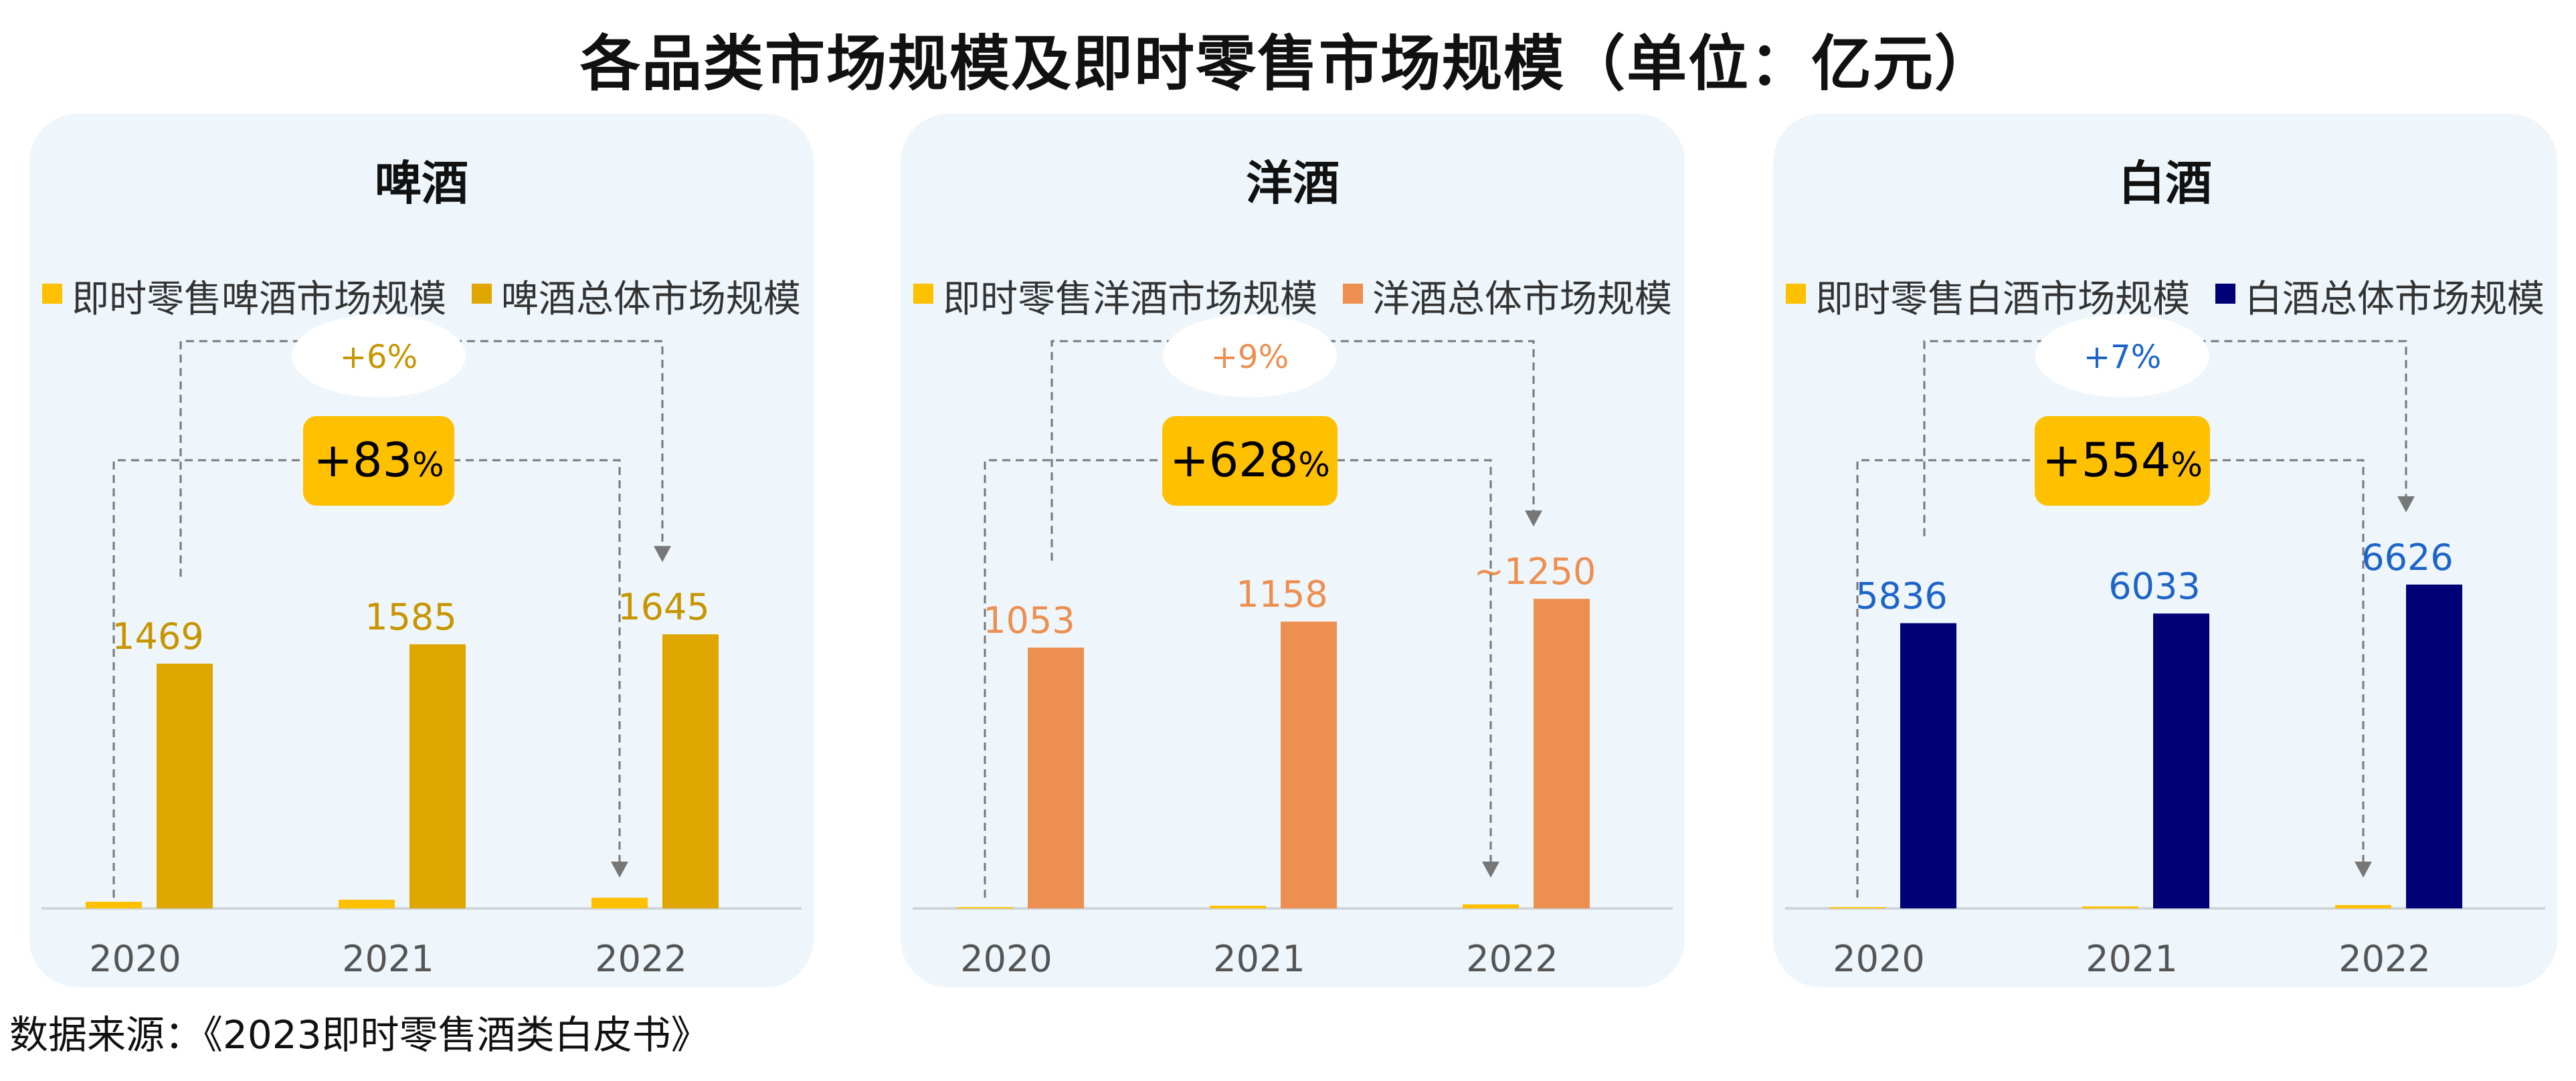 The height and width of the screenshot is (1081, 2576). I want to click on total-growth-value: 9, so click(1248, 357).